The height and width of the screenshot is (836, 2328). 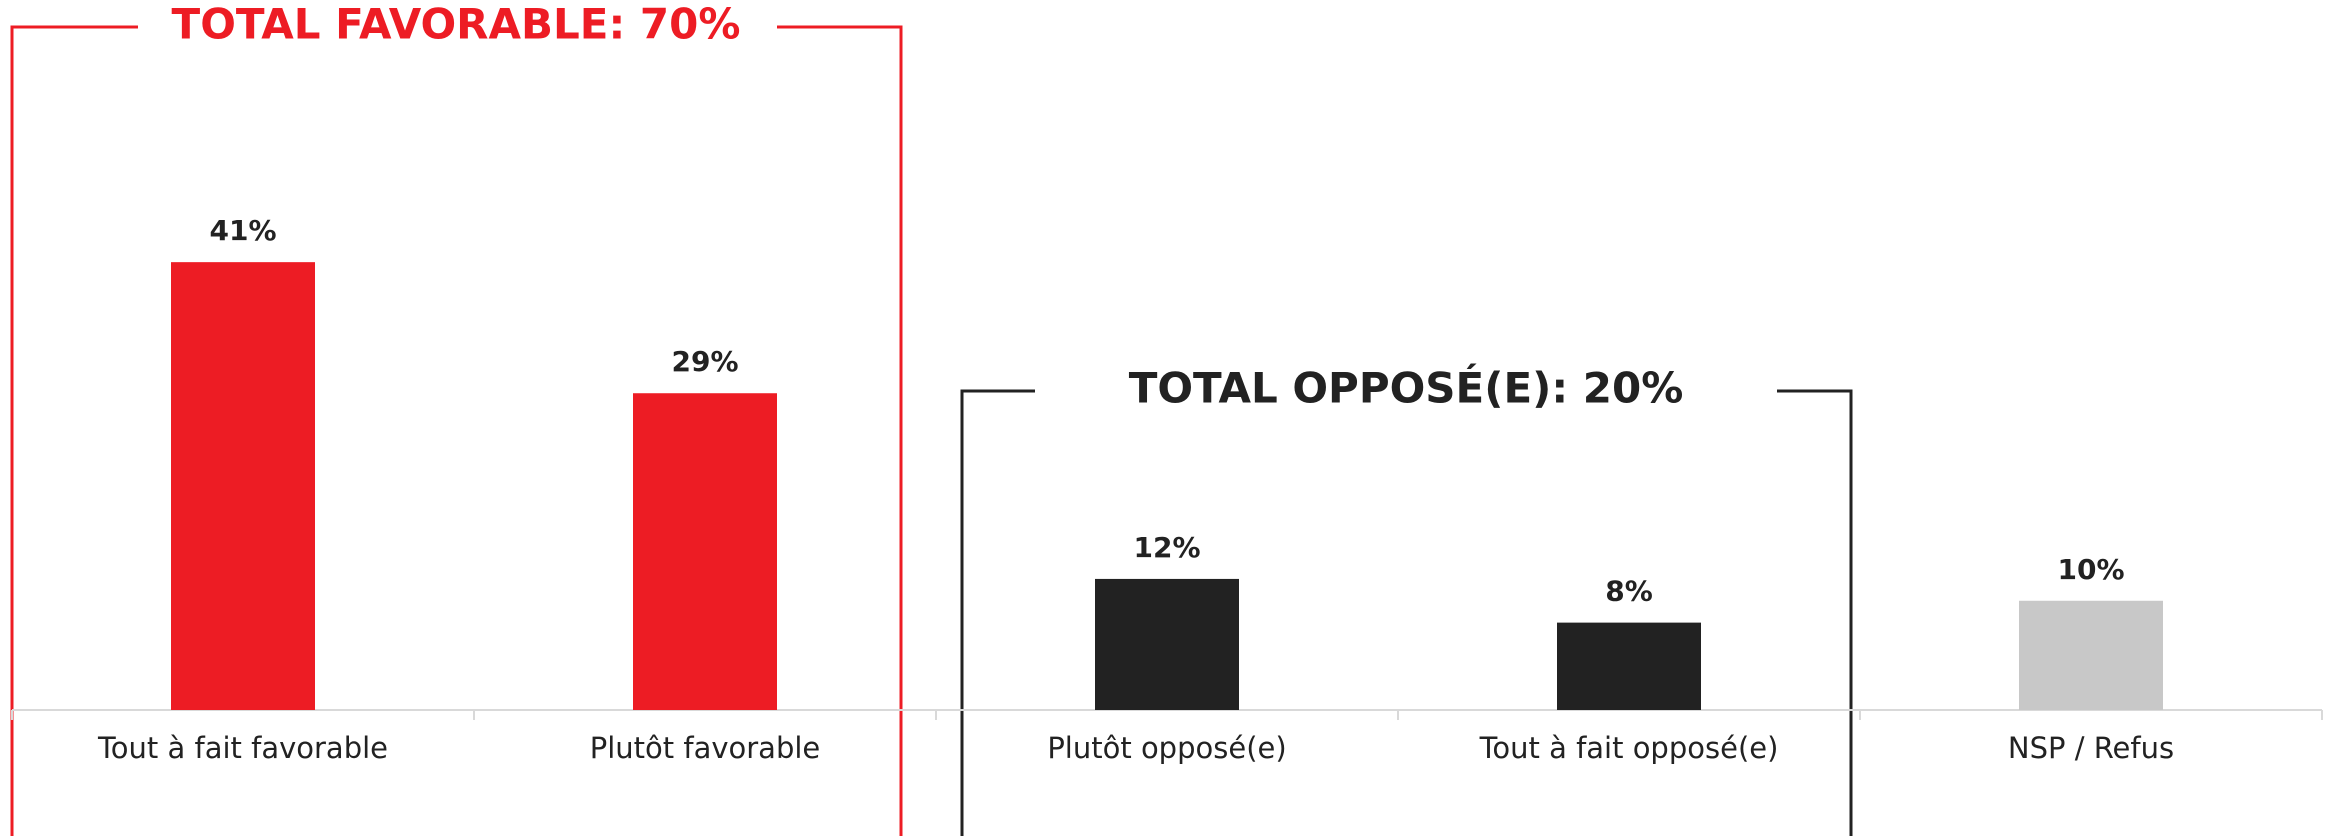 What do you see at coordinates (1406, 388) in the screenshot?
I see `opposed-total: TOTAL OPPOSÉ(E): 20%` at bounding box center [1406, 388].